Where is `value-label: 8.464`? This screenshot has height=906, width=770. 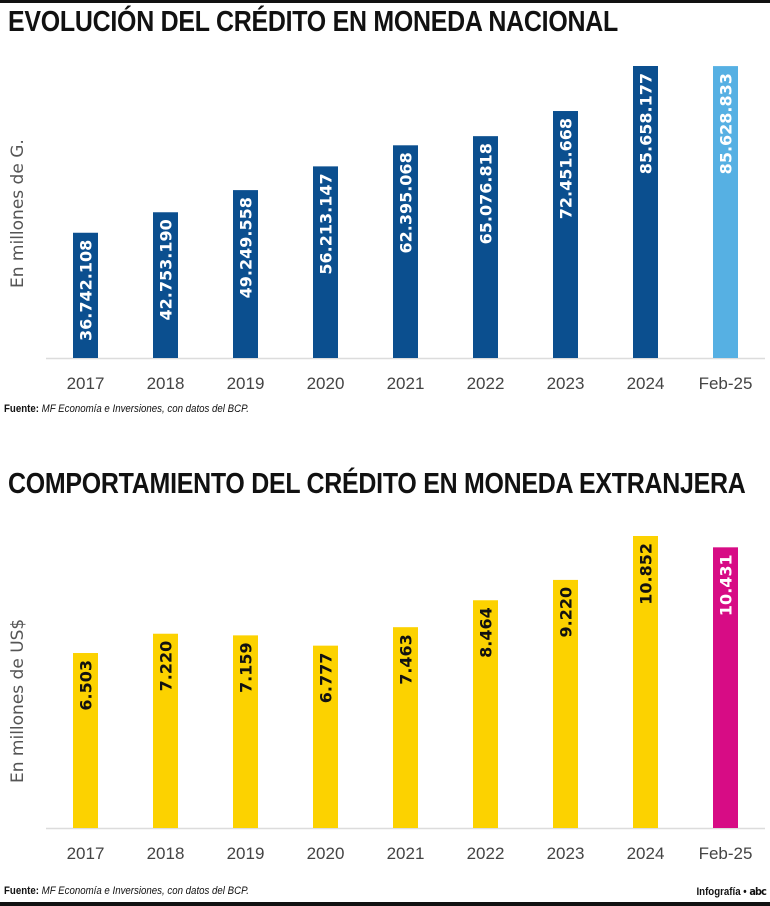
value-label: 8.464 is located at coordinates (486, 632).